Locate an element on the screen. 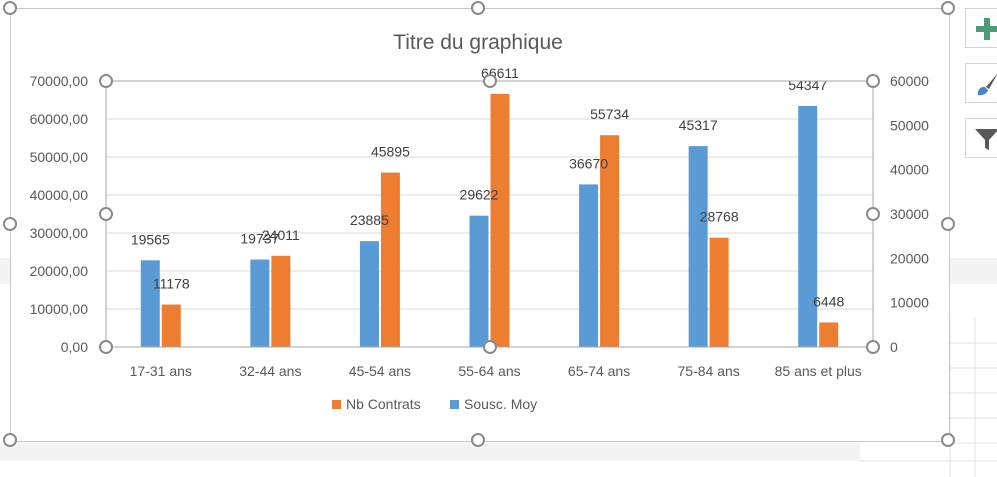 This screenshot has height=477, width=997. right-tick-label: 50000 is located at coordinates (909, 125).